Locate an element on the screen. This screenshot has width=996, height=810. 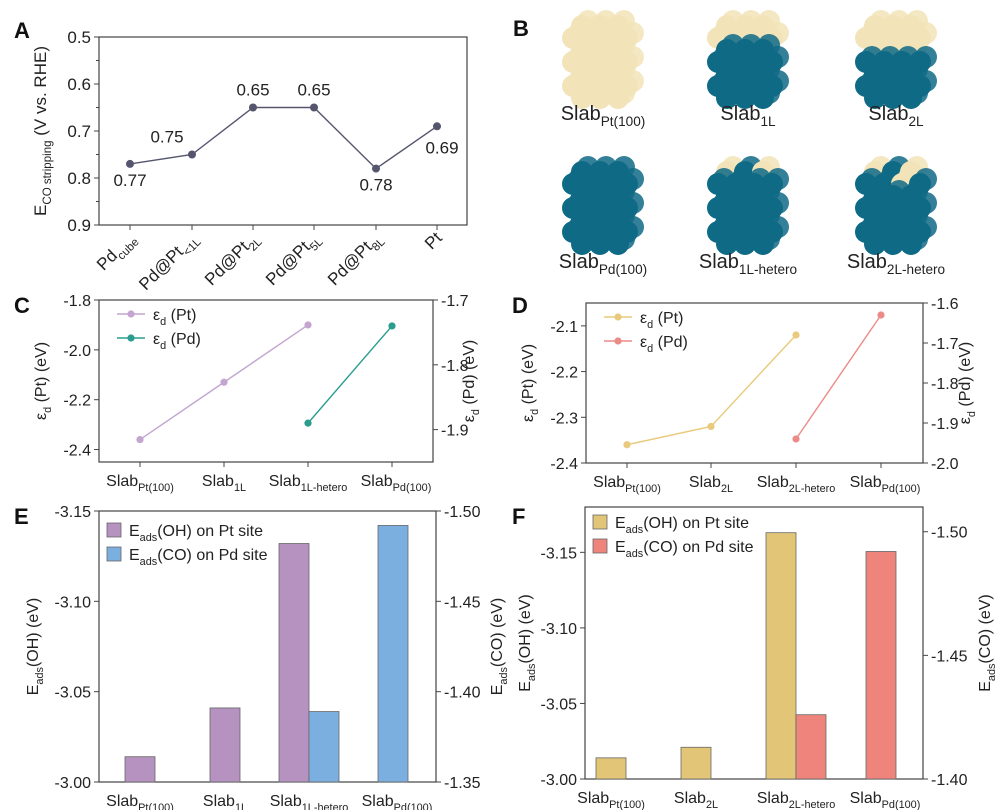
data-label: 0.69 is located at coordinates (441, 147).